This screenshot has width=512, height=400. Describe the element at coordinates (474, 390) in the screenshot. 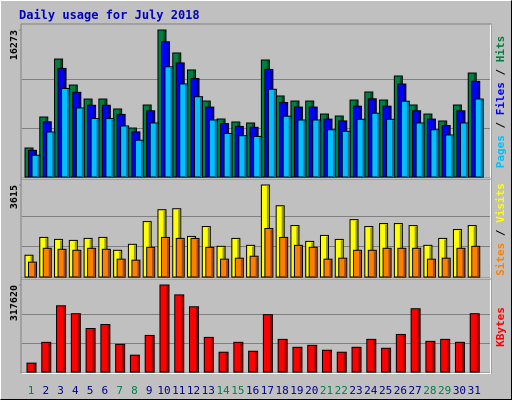

I see `x-tick-label: 31` at that location.